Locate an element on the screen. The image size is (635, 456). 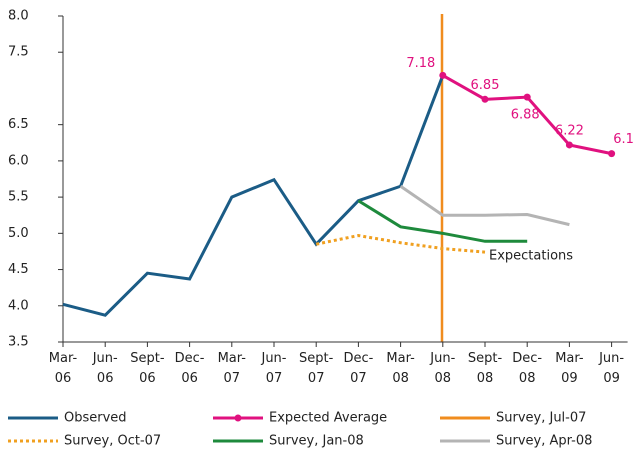
x-tick-label: Mar-08 is located at coordinates (400, 368).